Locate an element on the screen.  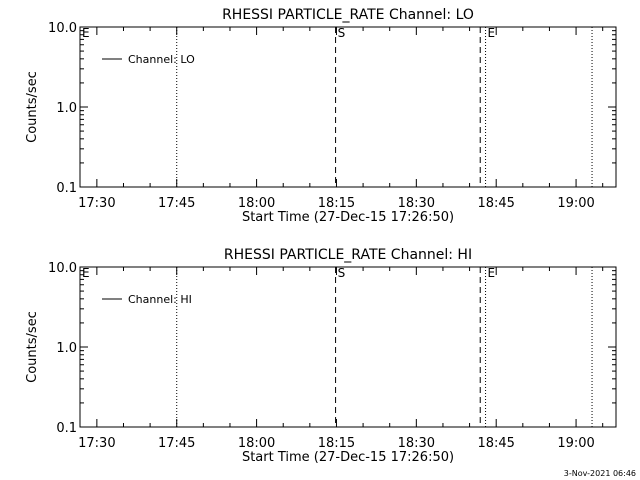
legend-label-0: Channel: LO is located at coordinates (161, 59).